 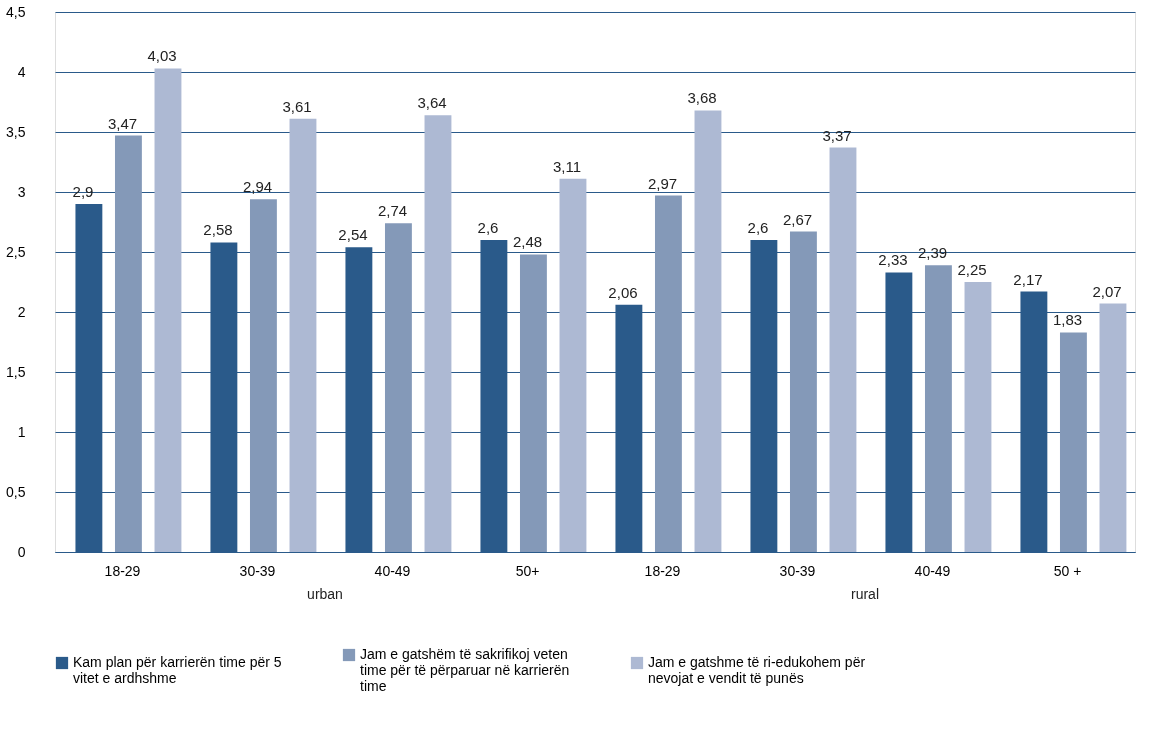 I want to click on data-label: 3,47, so click(x=122, y=123).